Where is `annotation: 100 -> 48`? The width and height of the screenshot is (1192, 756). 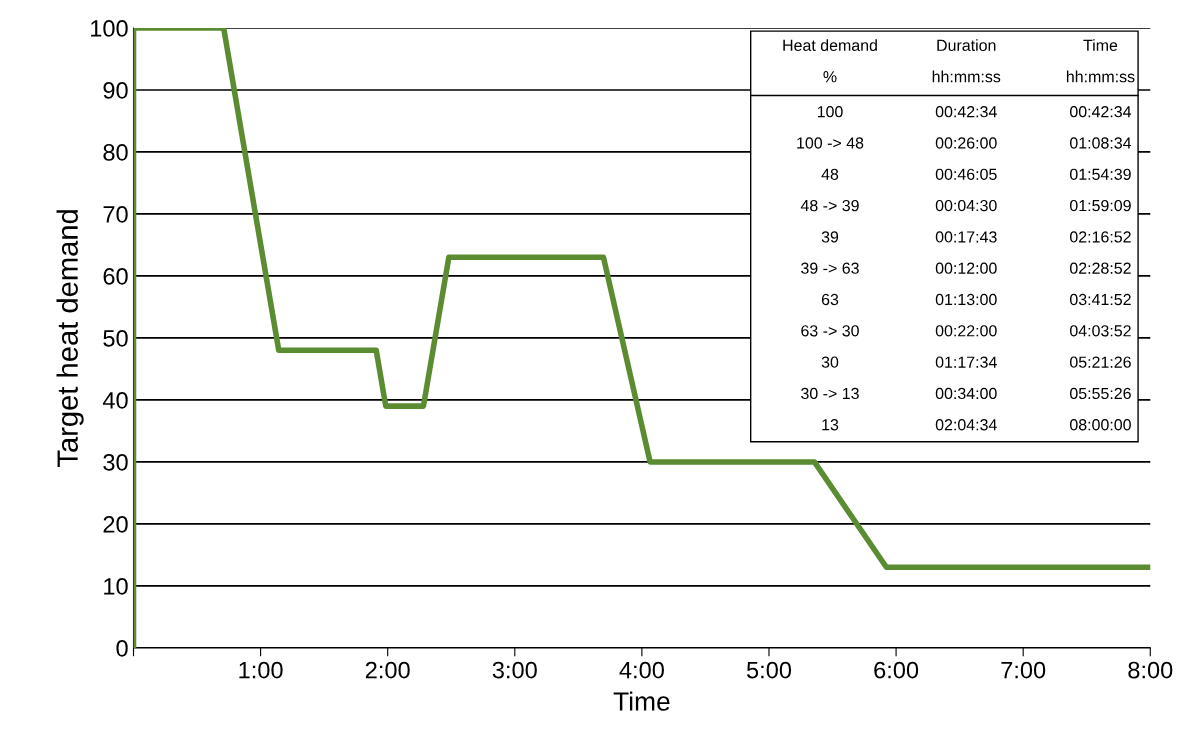
annotation: 100 -> 48 is located at coordinates (830, 143).